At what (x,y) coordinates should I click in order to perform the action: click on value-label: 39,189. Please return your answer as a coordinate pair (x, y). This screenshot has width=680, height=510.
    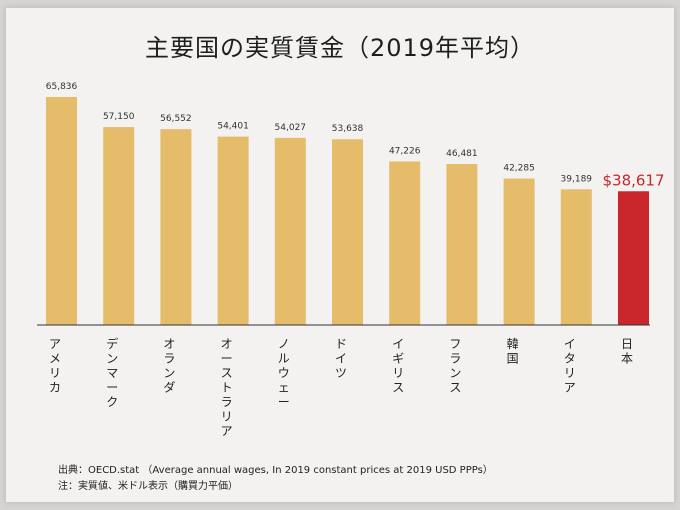
    Looking at the image, I should click on (577, 179).